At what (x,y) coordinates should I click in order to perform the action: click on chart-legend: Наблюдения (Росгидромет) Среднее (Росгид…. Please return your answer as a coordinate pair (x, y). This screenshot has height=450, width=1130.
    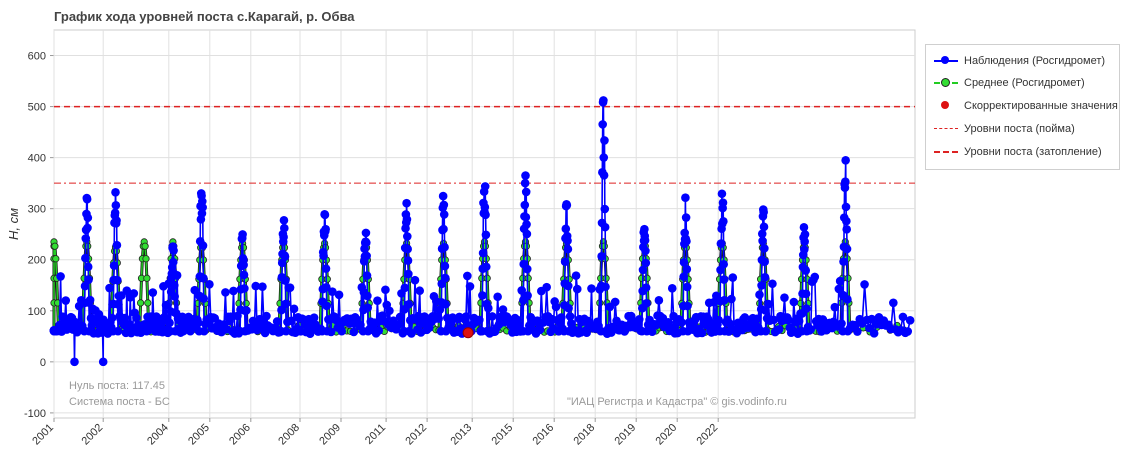
    Looking at the image, I should click on (1022, 107).